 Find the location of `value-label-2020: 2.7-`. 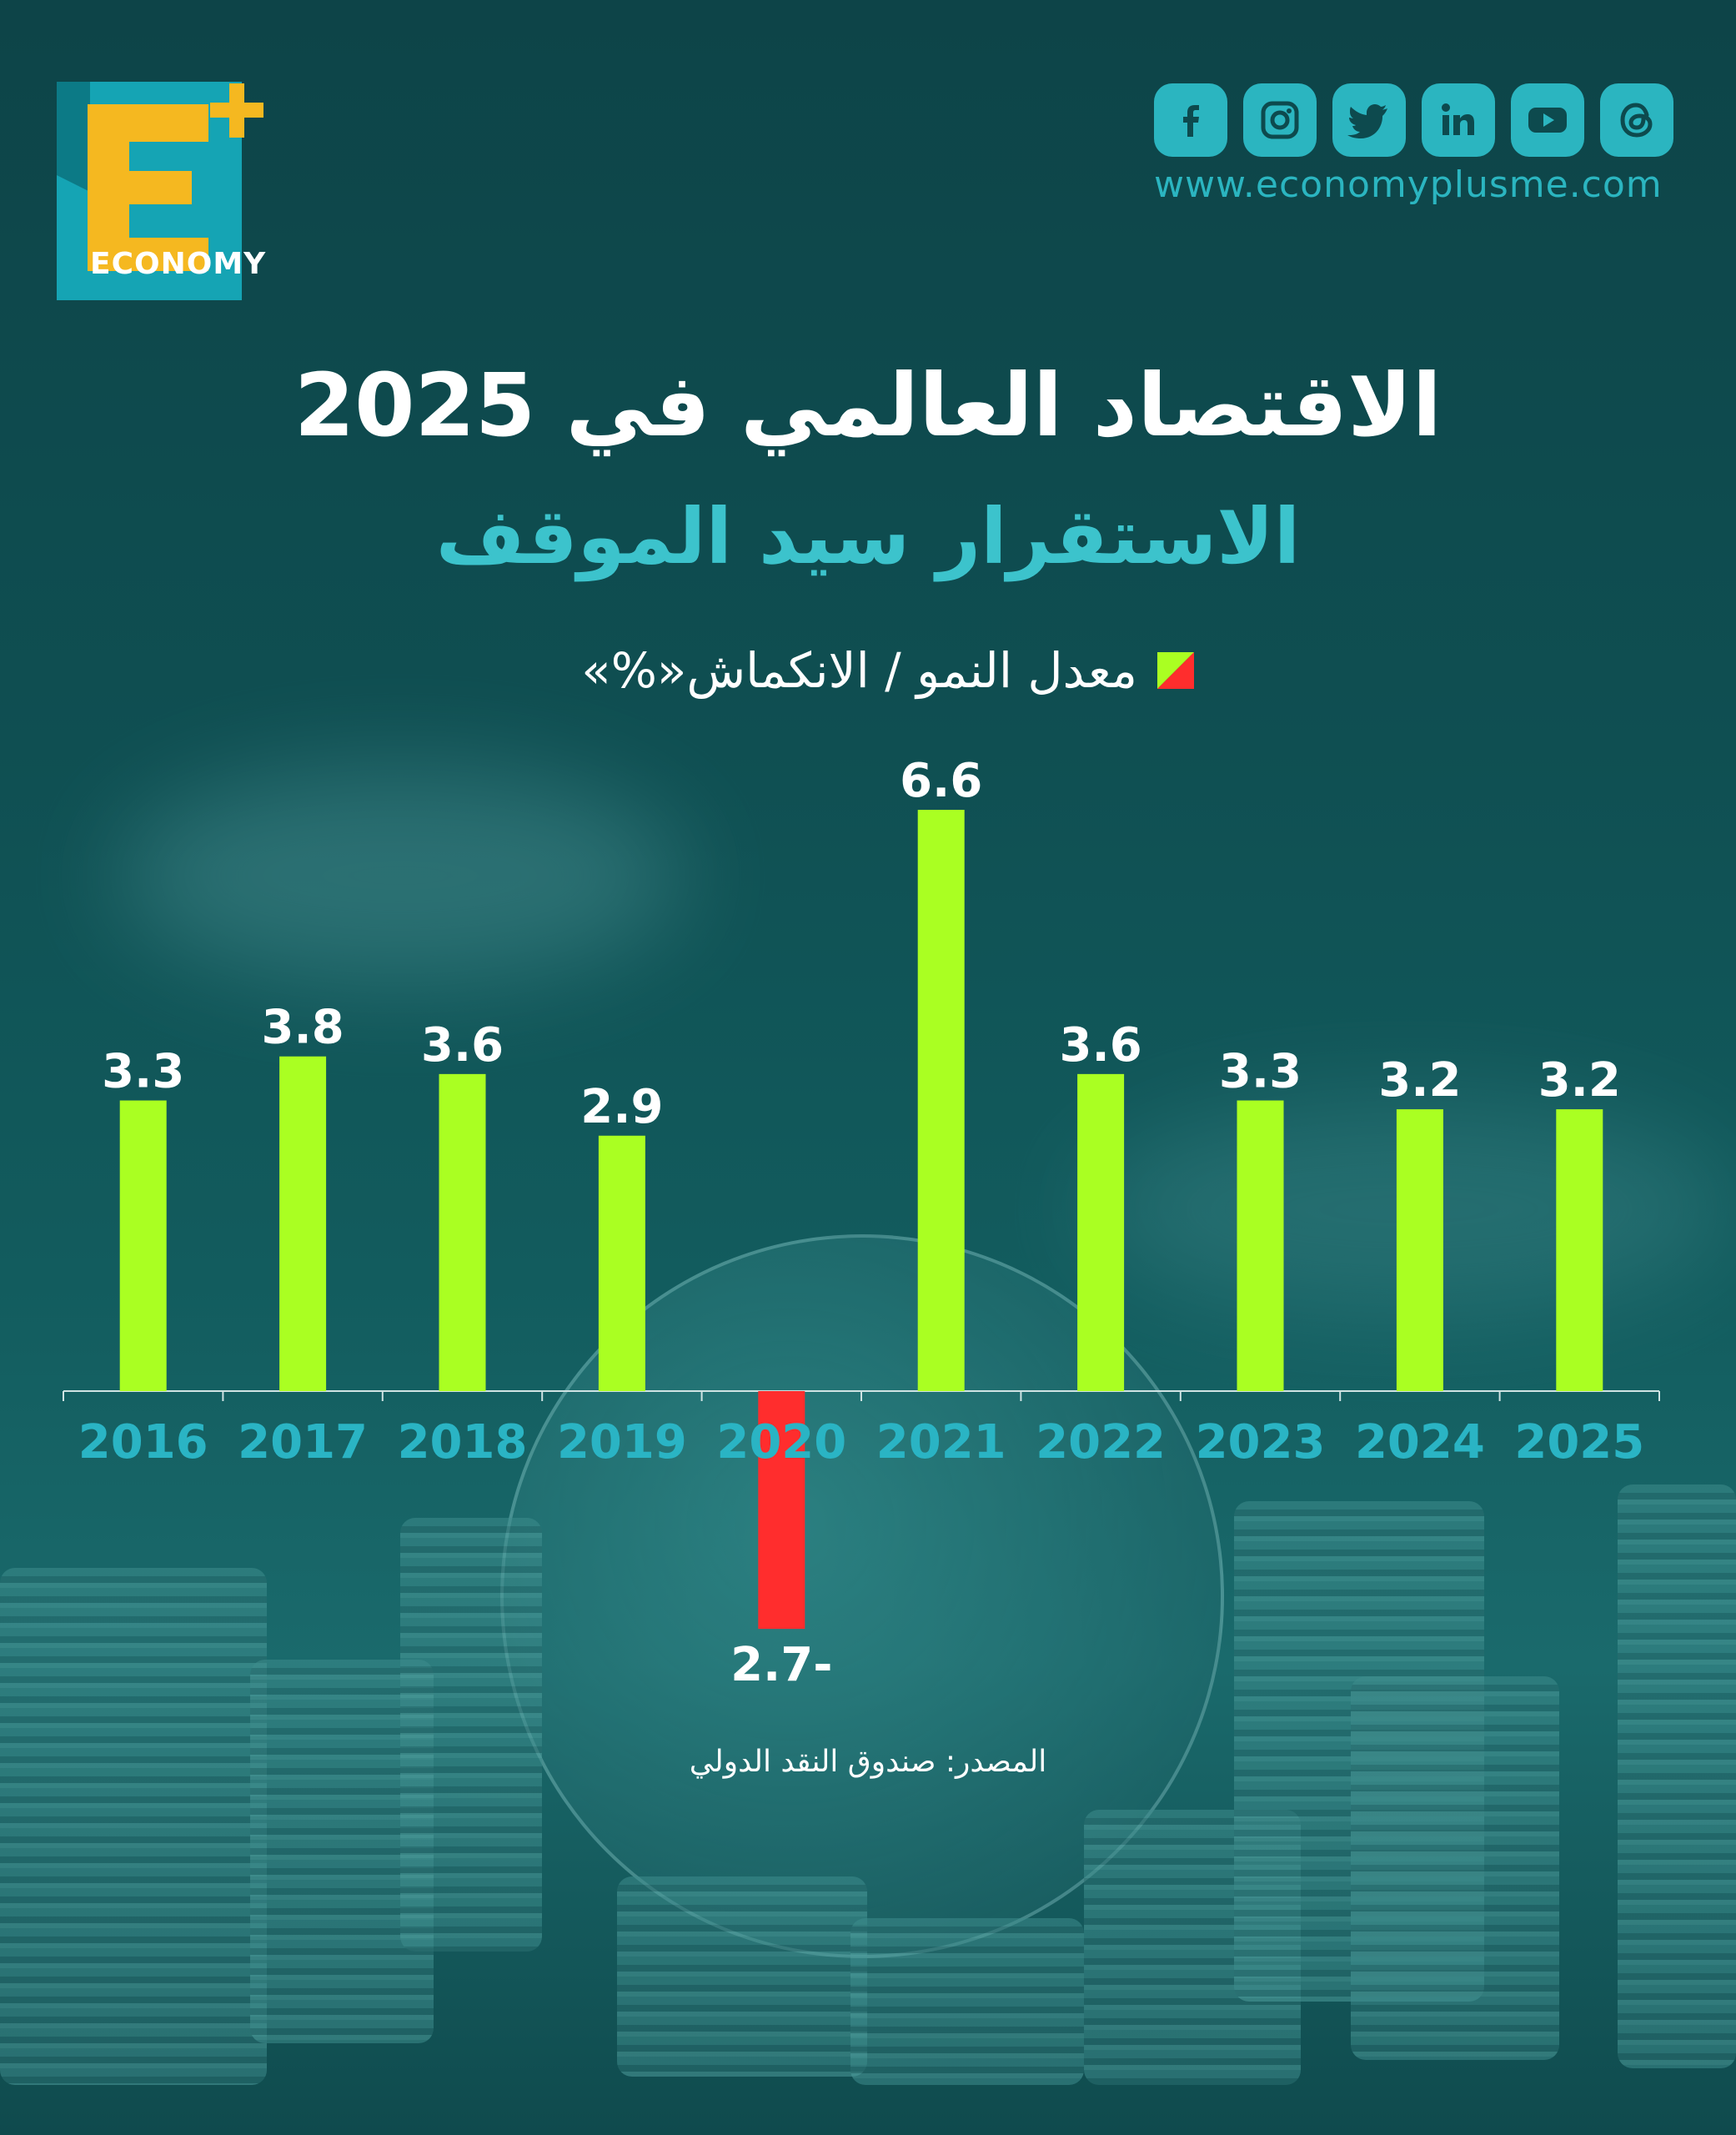

value-label-2020: 2.7- is located at coordinates (781, 1665).